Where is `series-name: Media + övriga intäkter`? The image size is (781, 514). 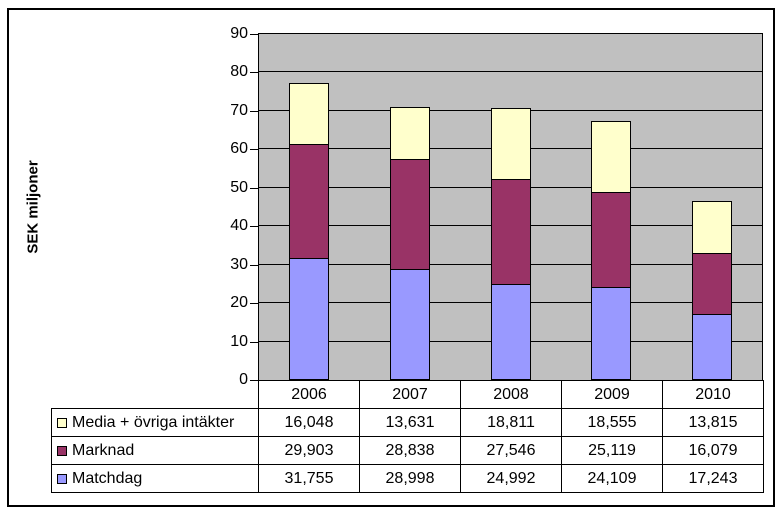 series-name: Media + övriga intäkter is located at coordinates (153, 422).